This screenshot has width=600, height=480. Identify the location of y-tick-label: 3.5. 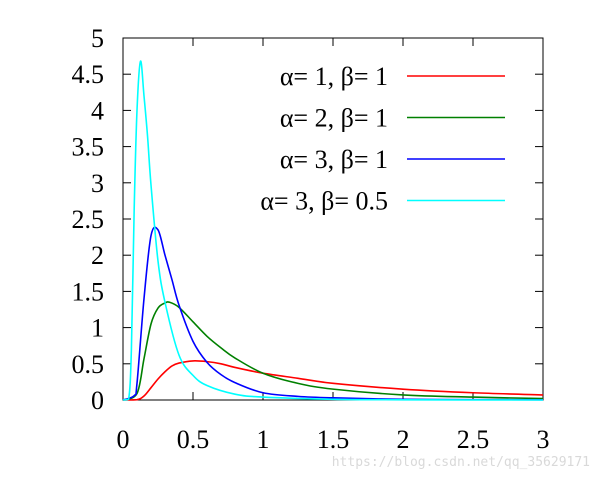
(88, 147).